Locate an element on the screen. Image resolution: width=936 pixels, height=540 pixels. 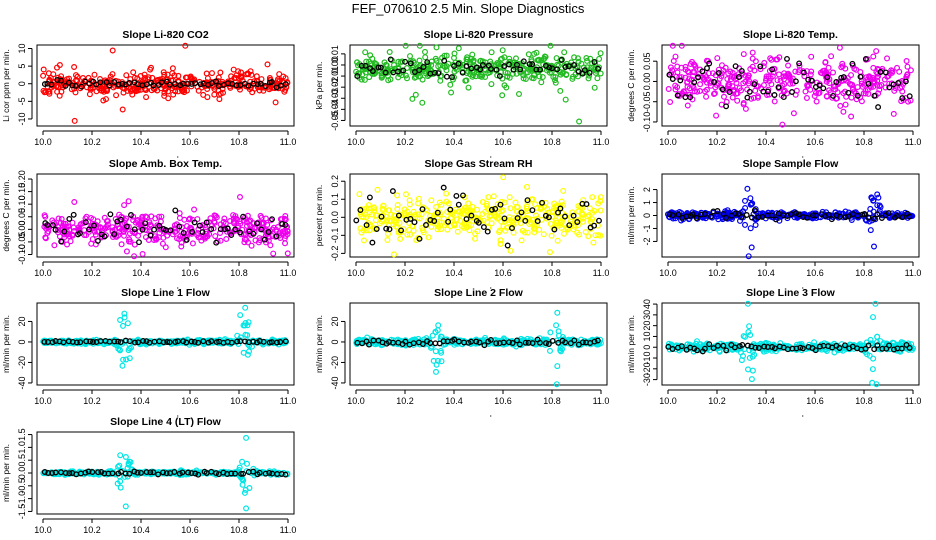
chart-title: Slope Li-820 Pressure is located at coordinates (479, 35).